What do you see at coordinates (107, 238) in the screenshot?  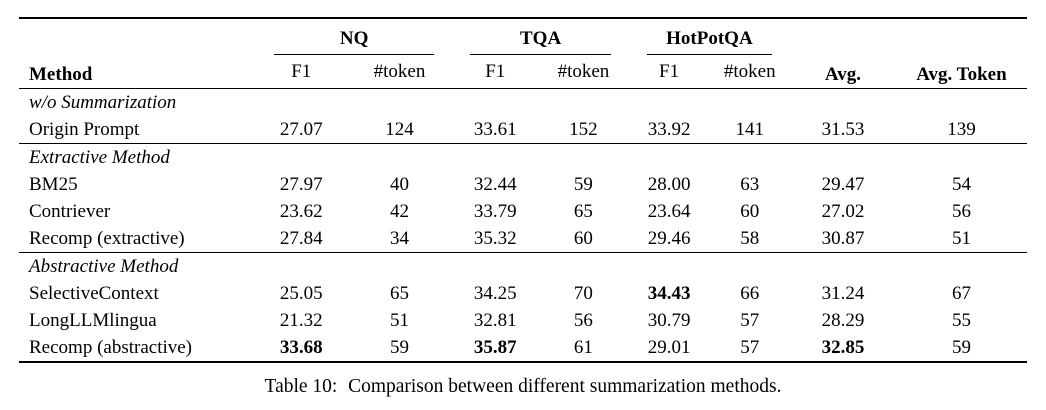 I see `method-cell: Recomp (extractive)` at bounding box center [107, 238].